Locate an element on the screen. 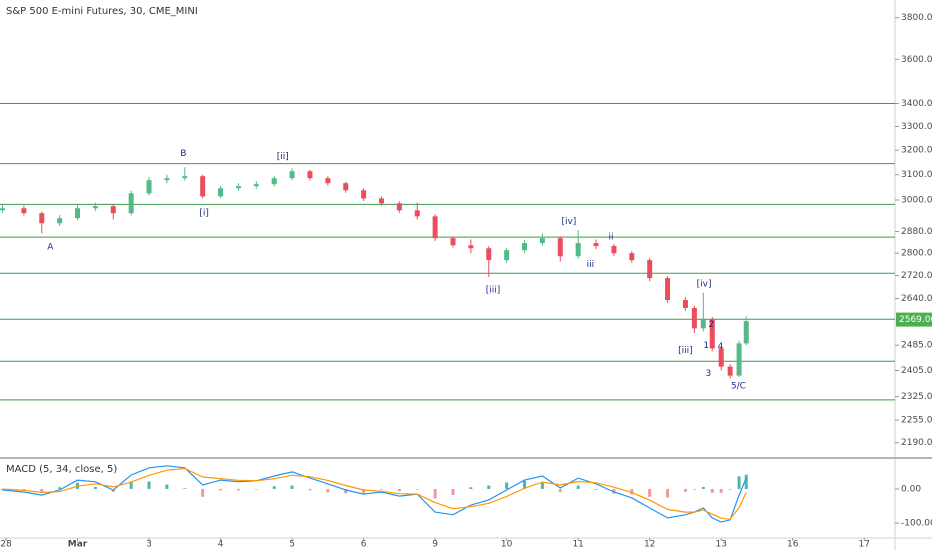 This screenshot has width=932, height=550. y-tick-label: 3000.00 is located at coordinates (916, 200).